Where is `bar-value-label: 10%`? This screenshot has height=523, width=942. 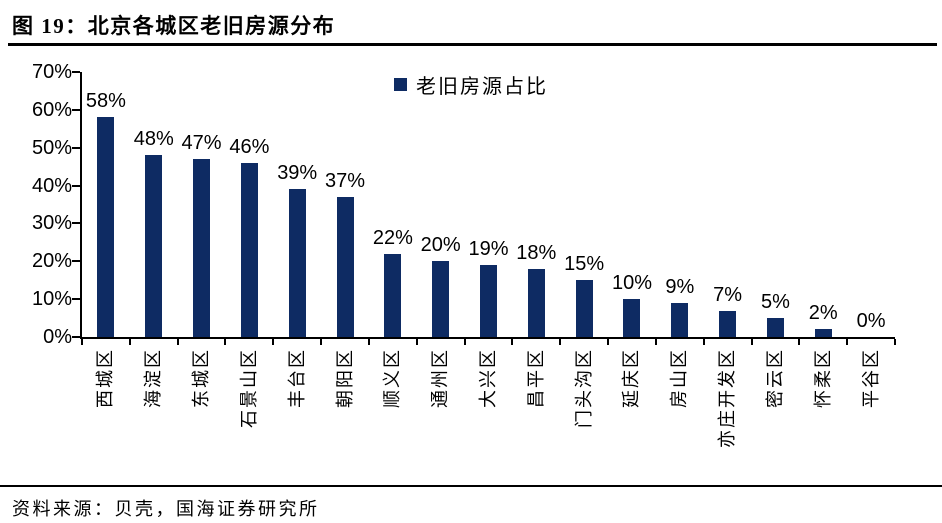
bar-value-label: 10% is located at coordinates (631, 283).